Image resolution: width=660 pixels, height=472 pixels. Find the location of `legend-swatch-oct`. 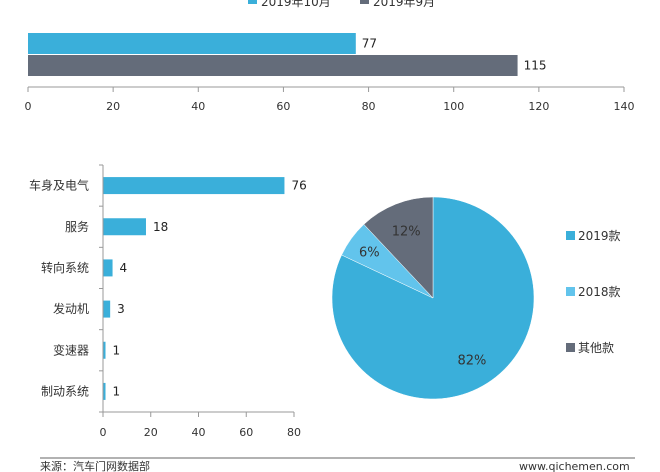

legend-swatch-oct is located at coordinates (252, 2).